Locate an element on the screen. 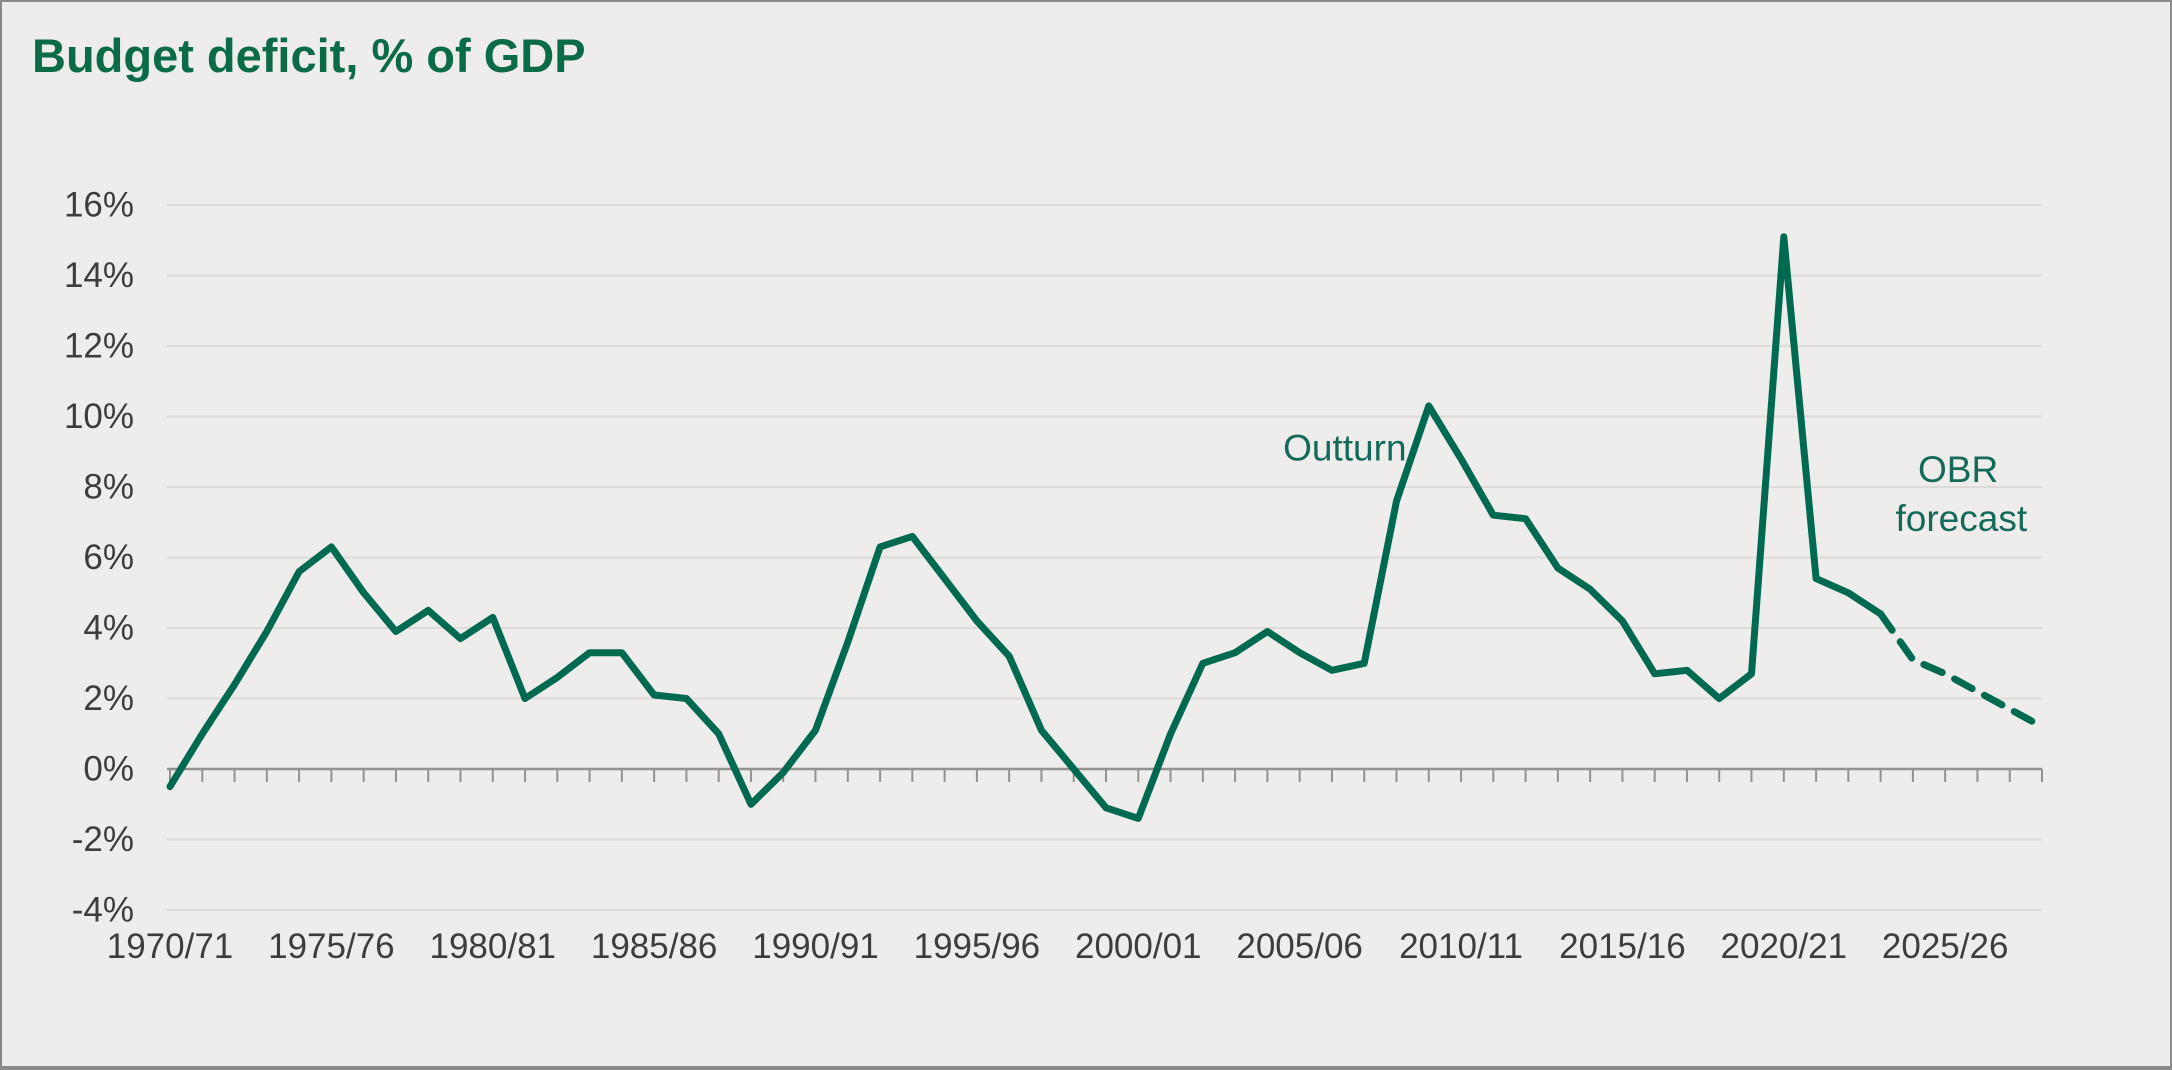 The image size is (2172, 1070). x-axis-label: 1985/86 is located at coordinates (654, 946).